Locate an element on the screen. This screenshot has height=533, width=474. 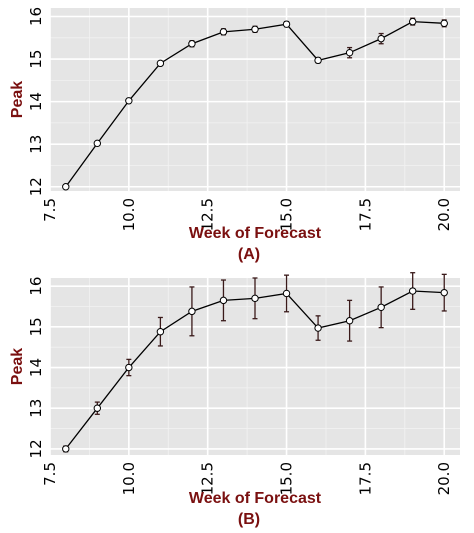
panel-b-x-axis-title: Week of Forecast is located at coordinates (255, 498).